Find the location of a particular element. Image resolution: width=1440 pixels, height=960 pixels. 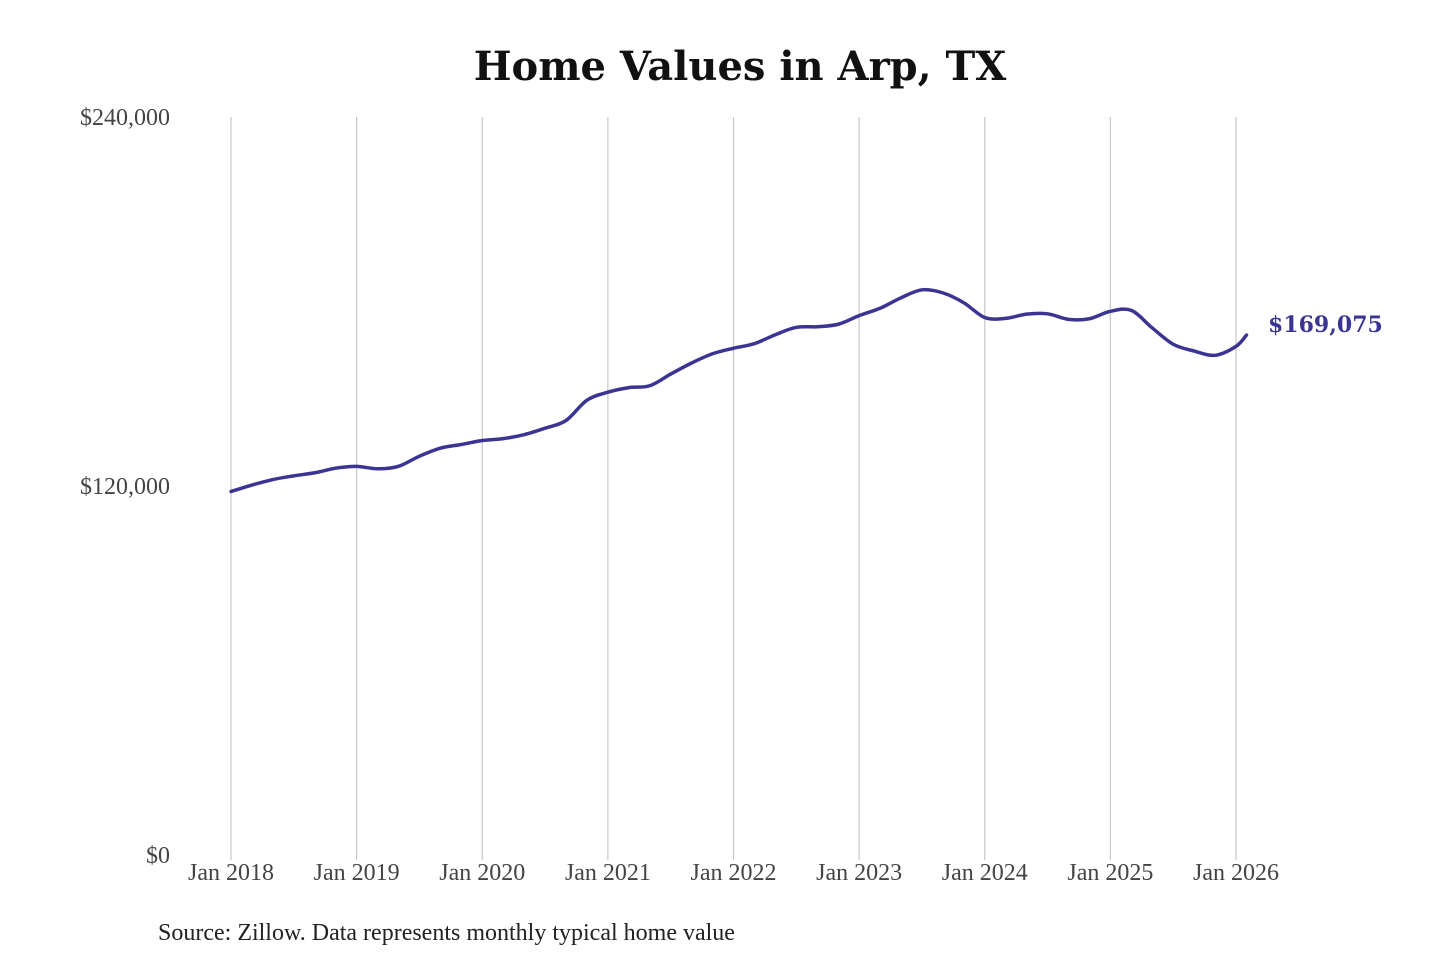

x-tick-label: Jan 2026 is located at coordinates (1236, 873).